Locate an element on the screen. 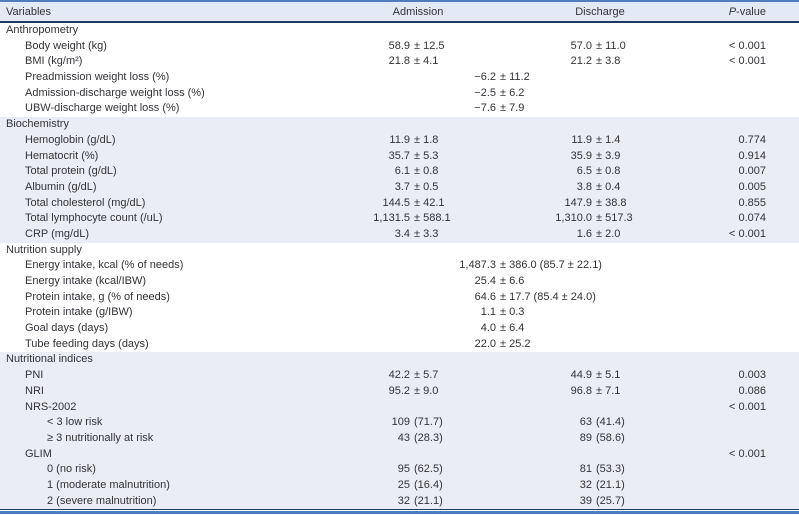 Image resolution: width=799 pixels, height=515 pixels. discharge-value: 81 (53.3) is located at coordinates (600, 470).